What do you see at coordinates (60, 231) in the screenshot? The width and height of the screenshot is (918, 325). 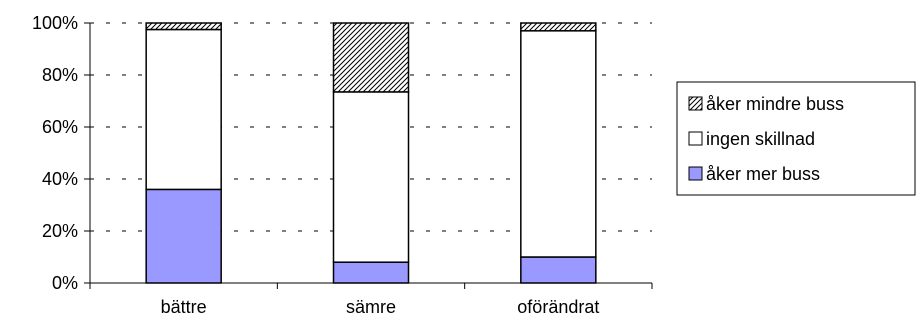 I see `y-tick-label: 20%` at bounding box center [60, 231].